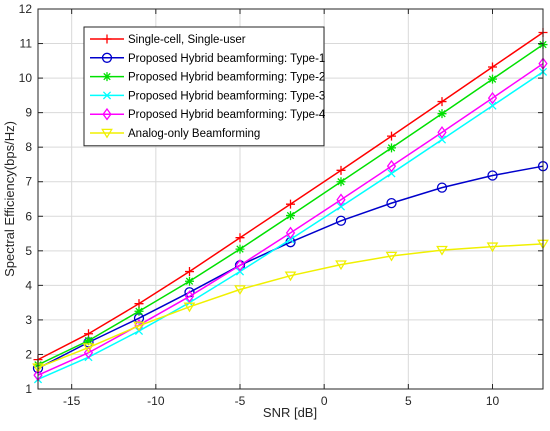 The width and height of the screenshot is (550, 431). Describe the element at coordinates (324, 401) in the screenshot. I see `x-tick-label: 0` at that location.